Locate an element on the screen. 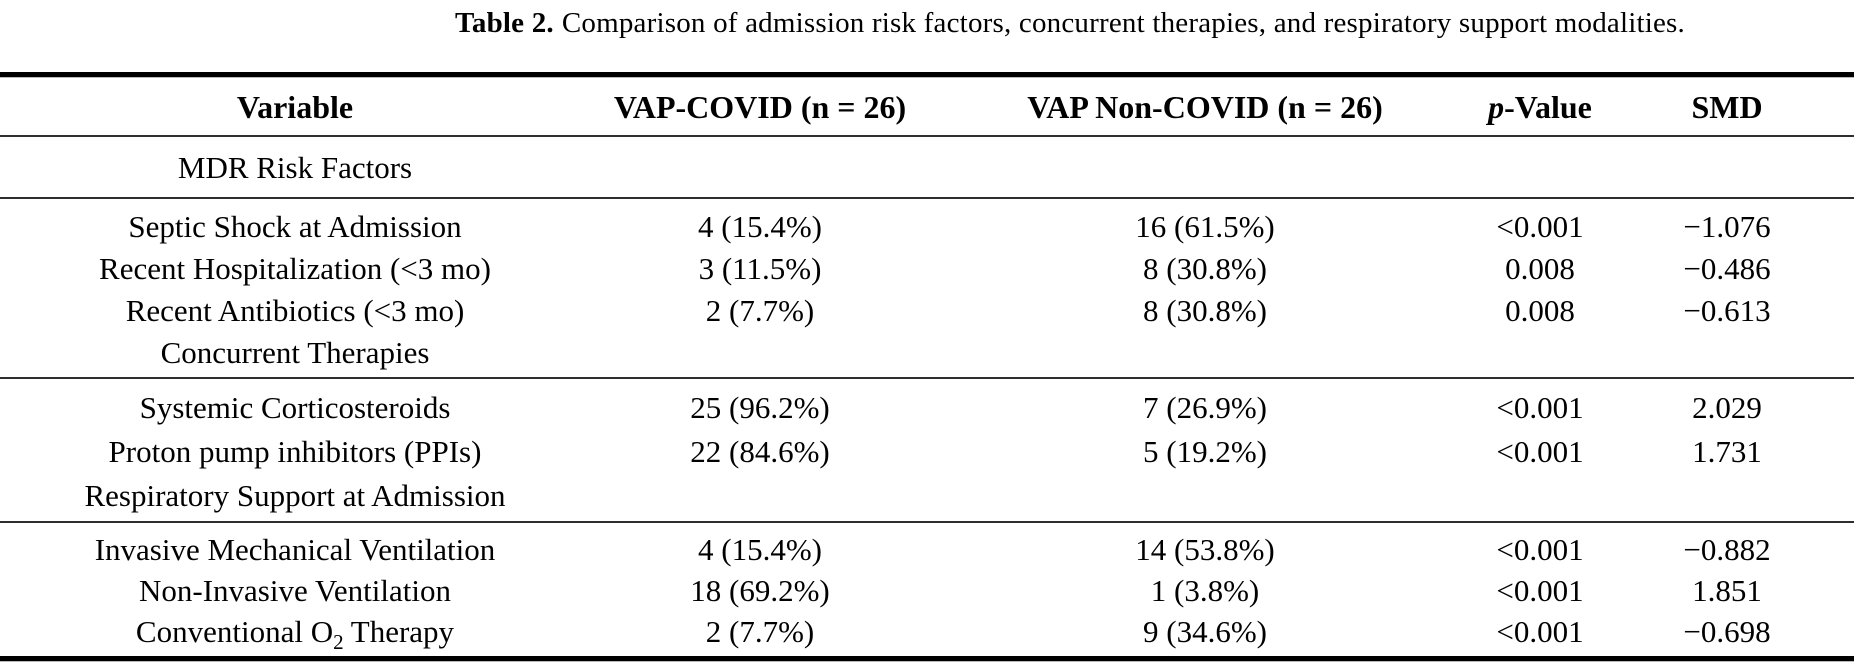 This screenshot has width=1854, height=670. column-header-vap-non-covid: VAP Non-COVID (n = 26) is located at coordinates (1205, 106).